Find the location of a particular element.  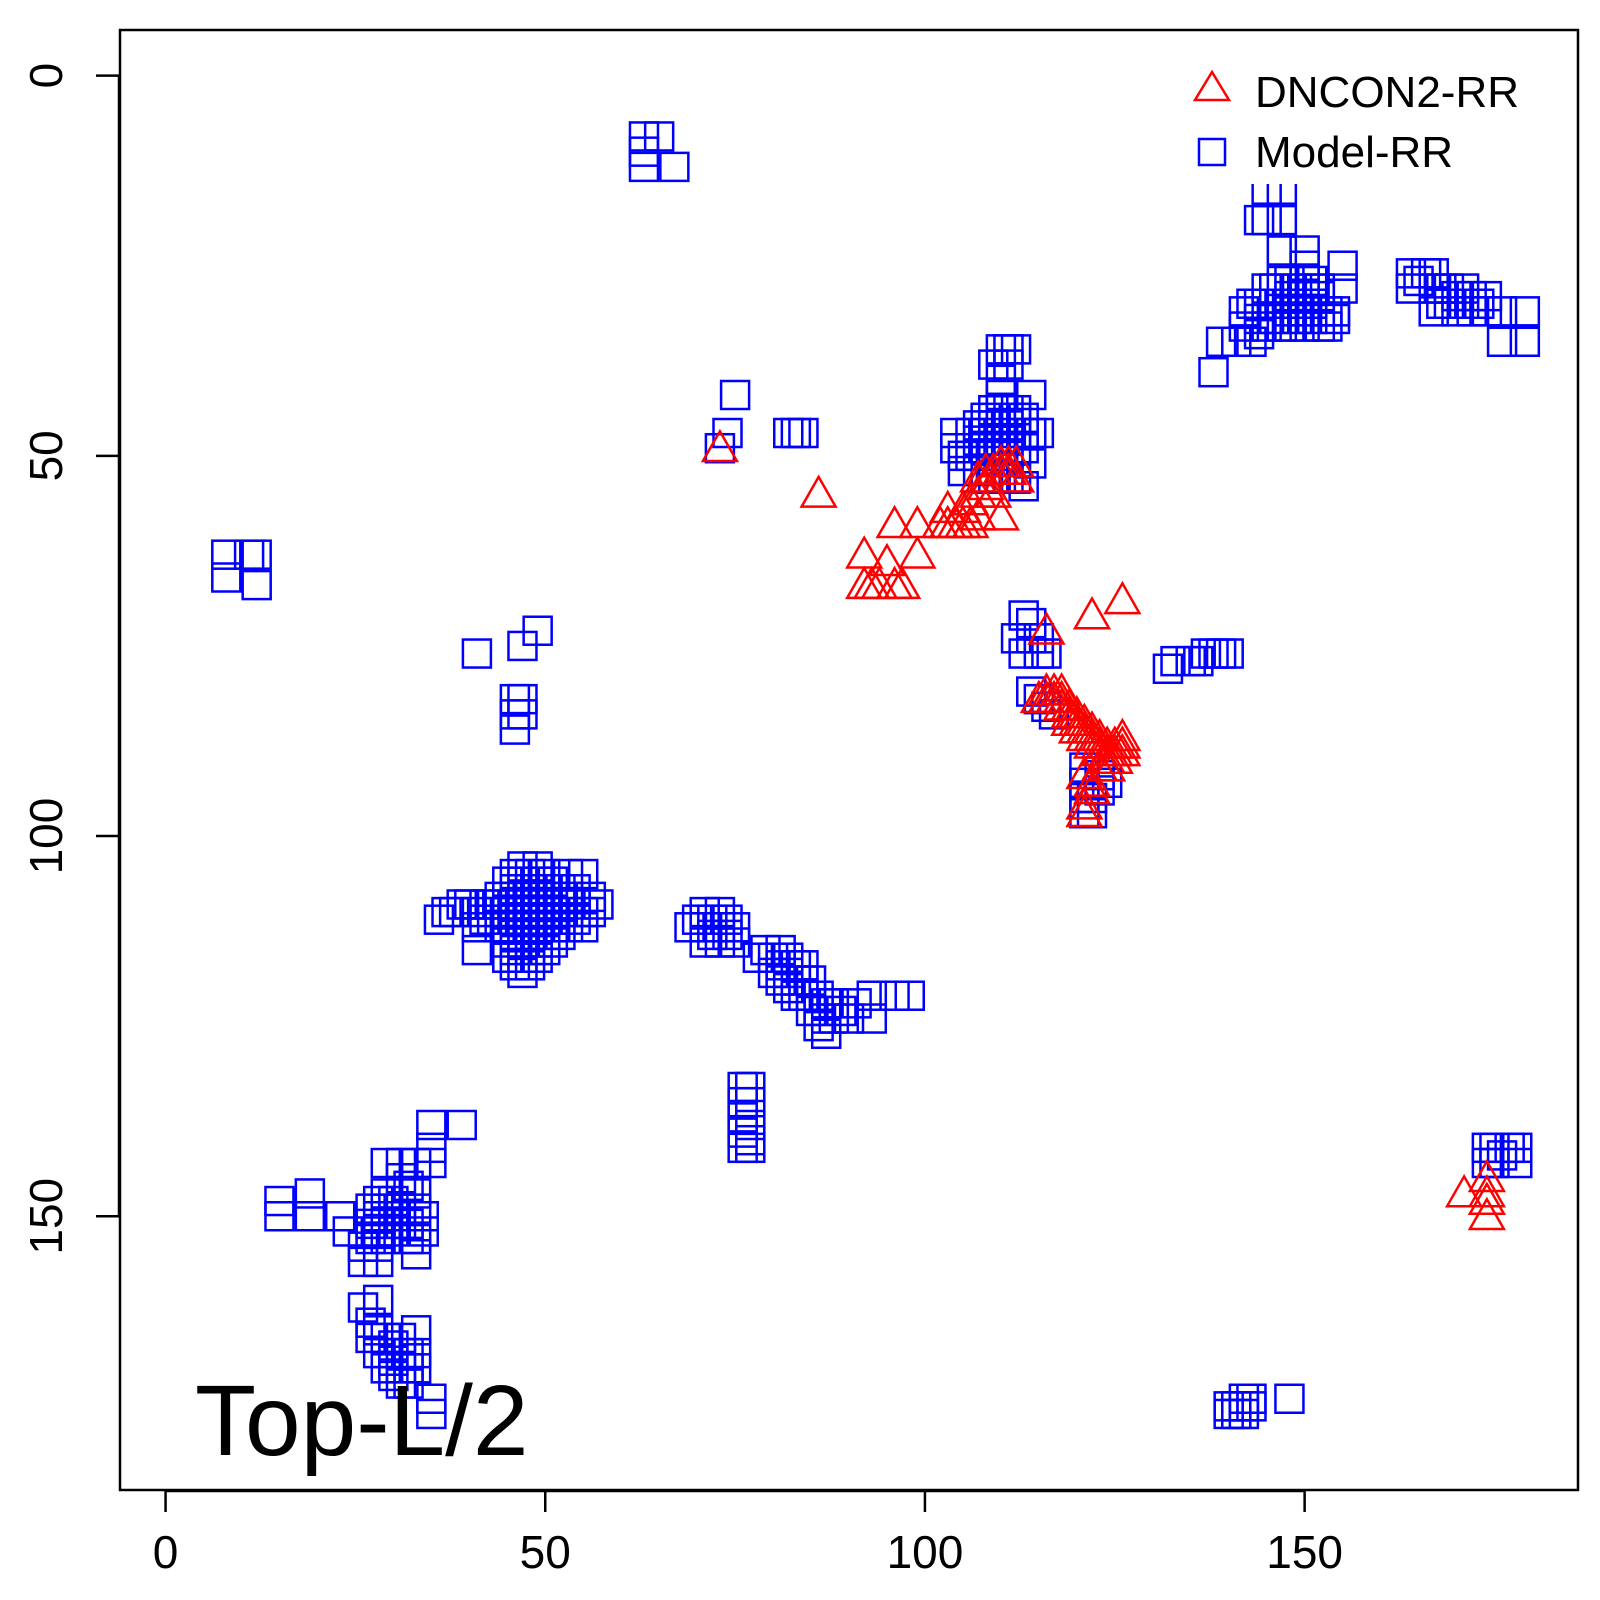

legend-entry-dncon2-rr: DNCON2-RR is located at coordinates (1355, 92).